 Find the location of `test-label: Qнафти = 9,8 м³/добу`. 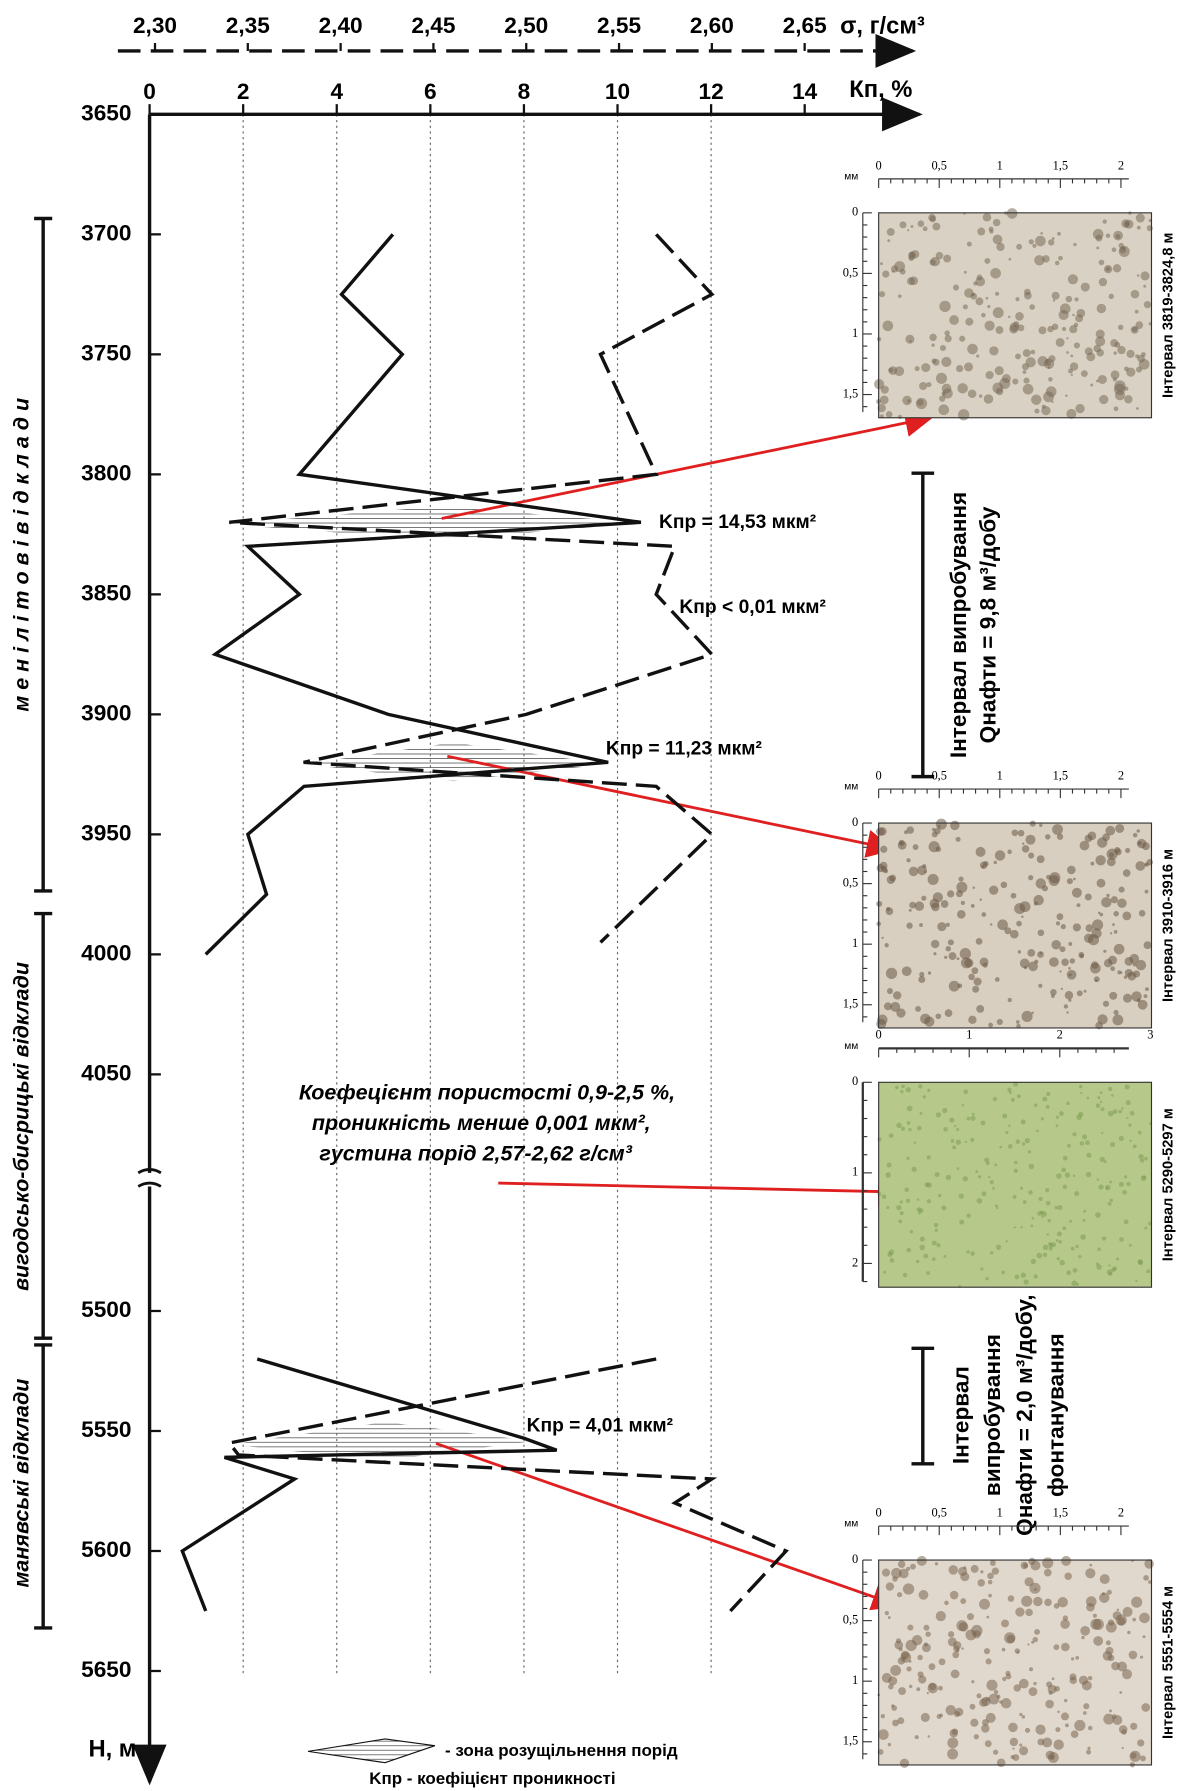

test-label: Qнафти = 9,8 м³/добу is located at coordinates (988, 624).